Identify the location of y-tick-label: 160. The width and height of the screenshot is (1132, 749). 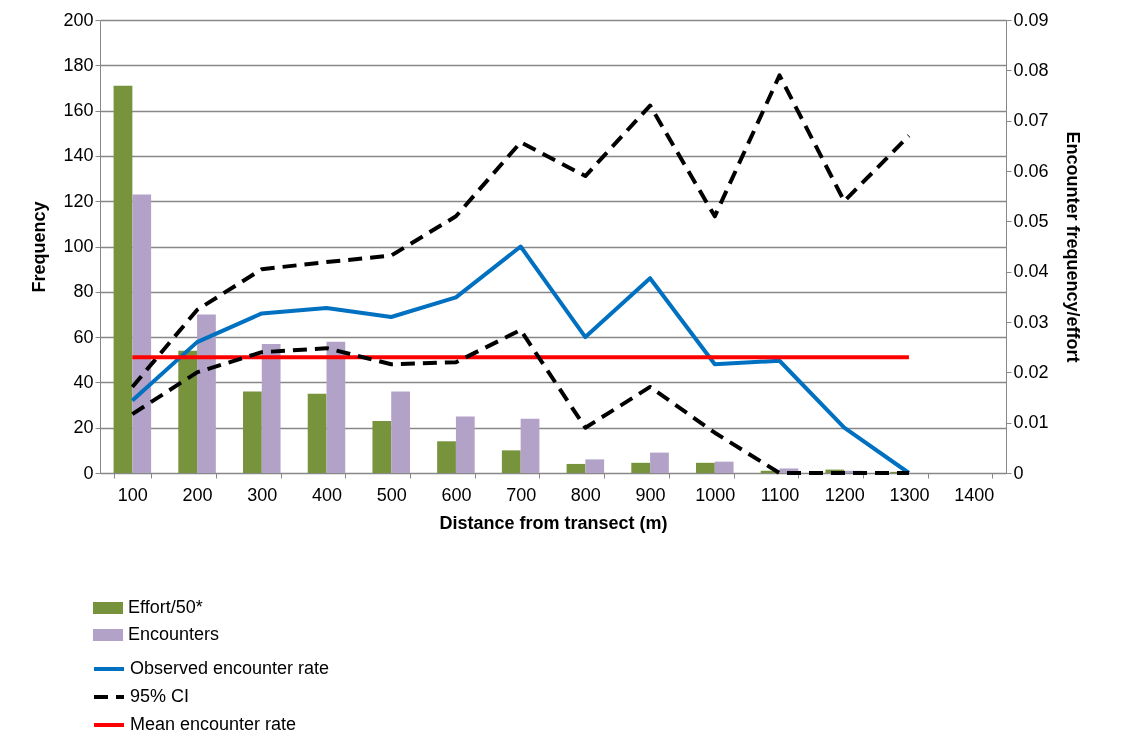
(78, 110).